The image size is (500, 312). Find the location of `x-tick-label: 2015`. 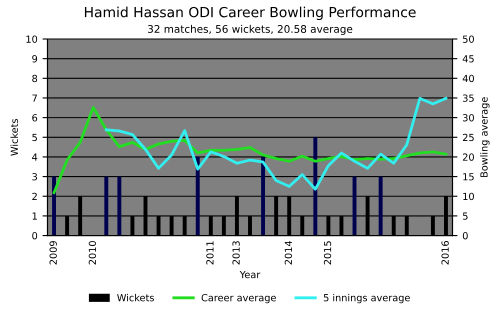

x-tick-label: 2015 is located at coordinates (328, 252).